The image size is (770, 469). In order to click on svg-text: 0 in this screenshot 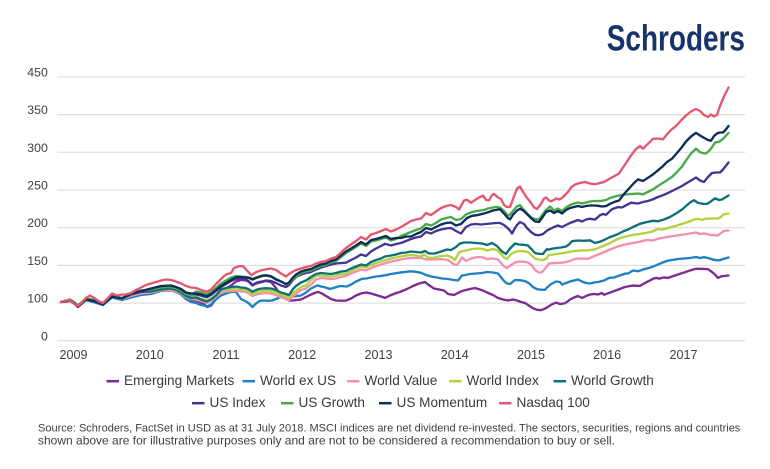, I will do `click(44, 336)`.